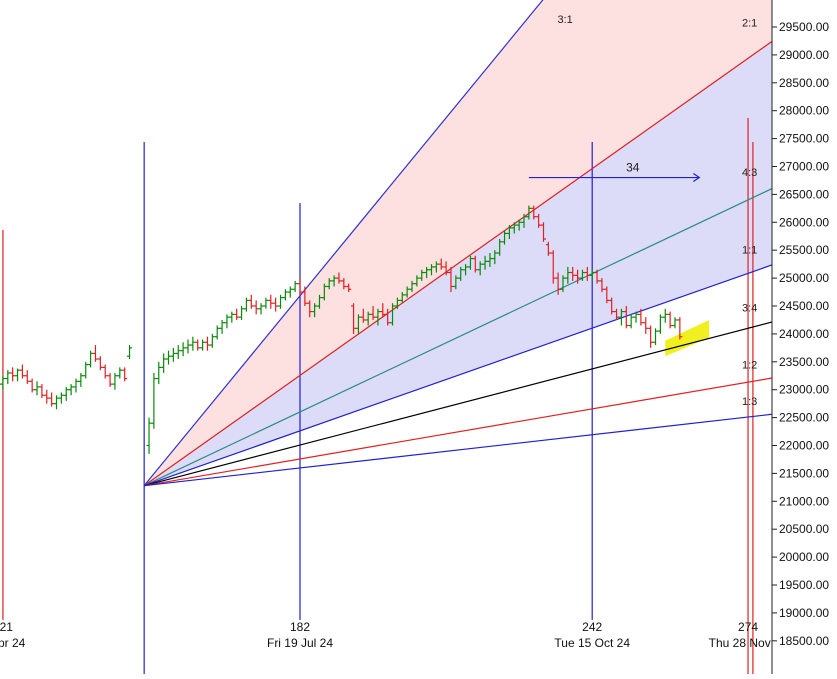 Image resolution: width=837 pixels, height=679 pixels. Describe the element at coordinates (804, 306) in the screenshot. I see `y-axis-tick-label: 24500.00` at that location.